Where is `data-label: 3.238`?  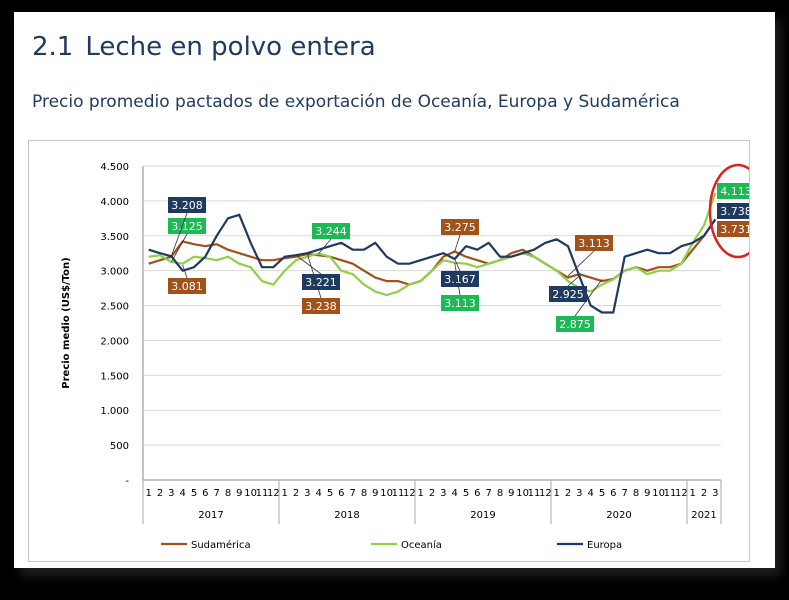
data-label: 3.238 is located at coordinates (321, 306).